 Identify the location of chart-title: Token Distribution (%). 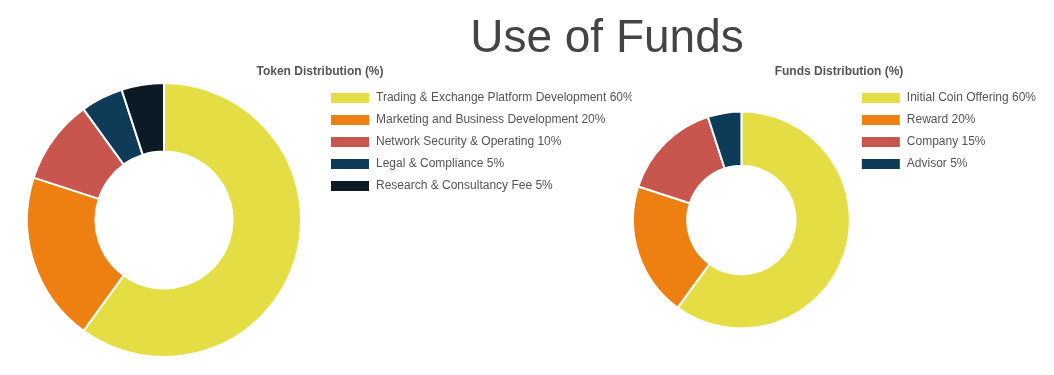
(320, 72).